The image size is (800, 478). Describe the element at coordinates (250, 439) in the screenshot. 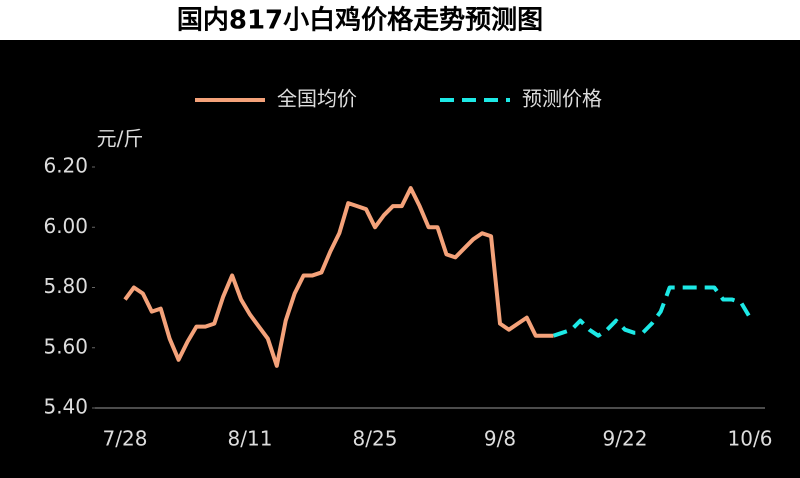

I see `x-tick-label: 8/11` at that location.